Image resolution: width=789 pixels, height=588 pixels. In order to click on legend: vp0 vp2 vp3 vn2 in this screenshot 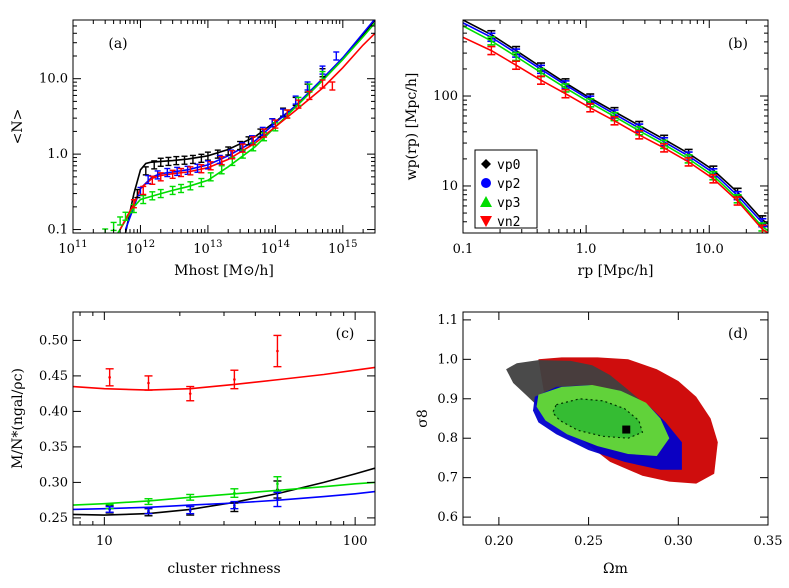, I will do `click(506, 189)`.